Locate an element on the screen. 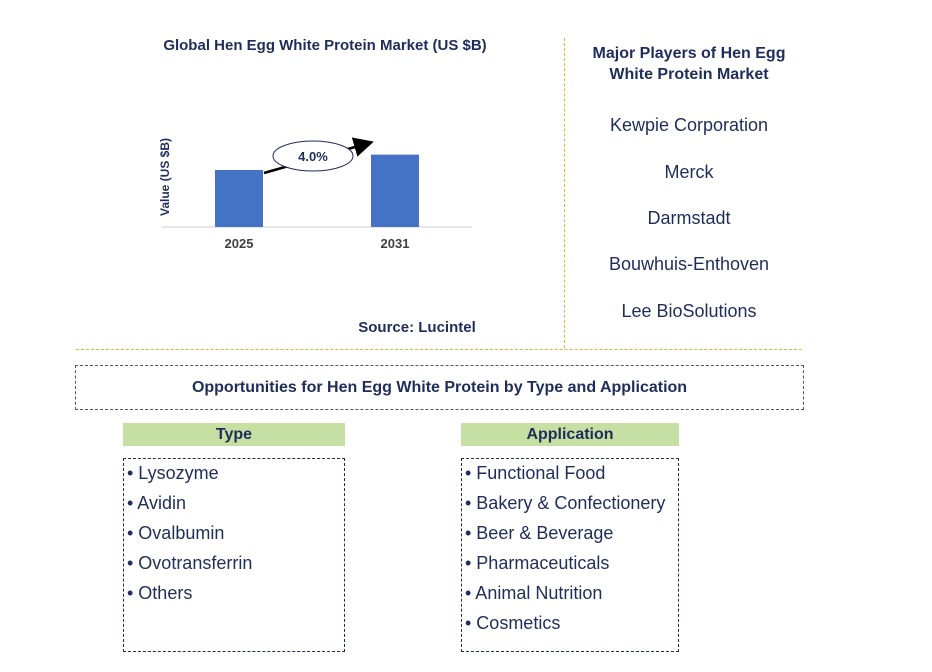 This screenshot has width=932, height=672. list-item: • Beer & Beverage is located at coordinates (539, 533).